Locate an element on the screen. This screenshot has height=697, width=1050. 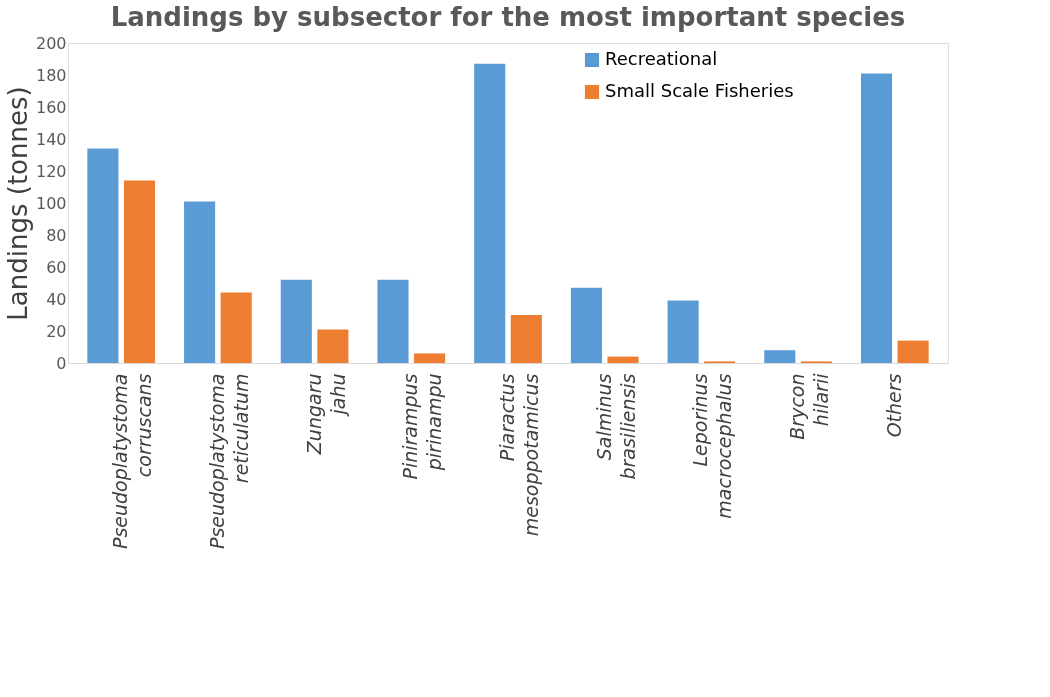
y-tick-label: 180 is located at coordinates (51, 75).